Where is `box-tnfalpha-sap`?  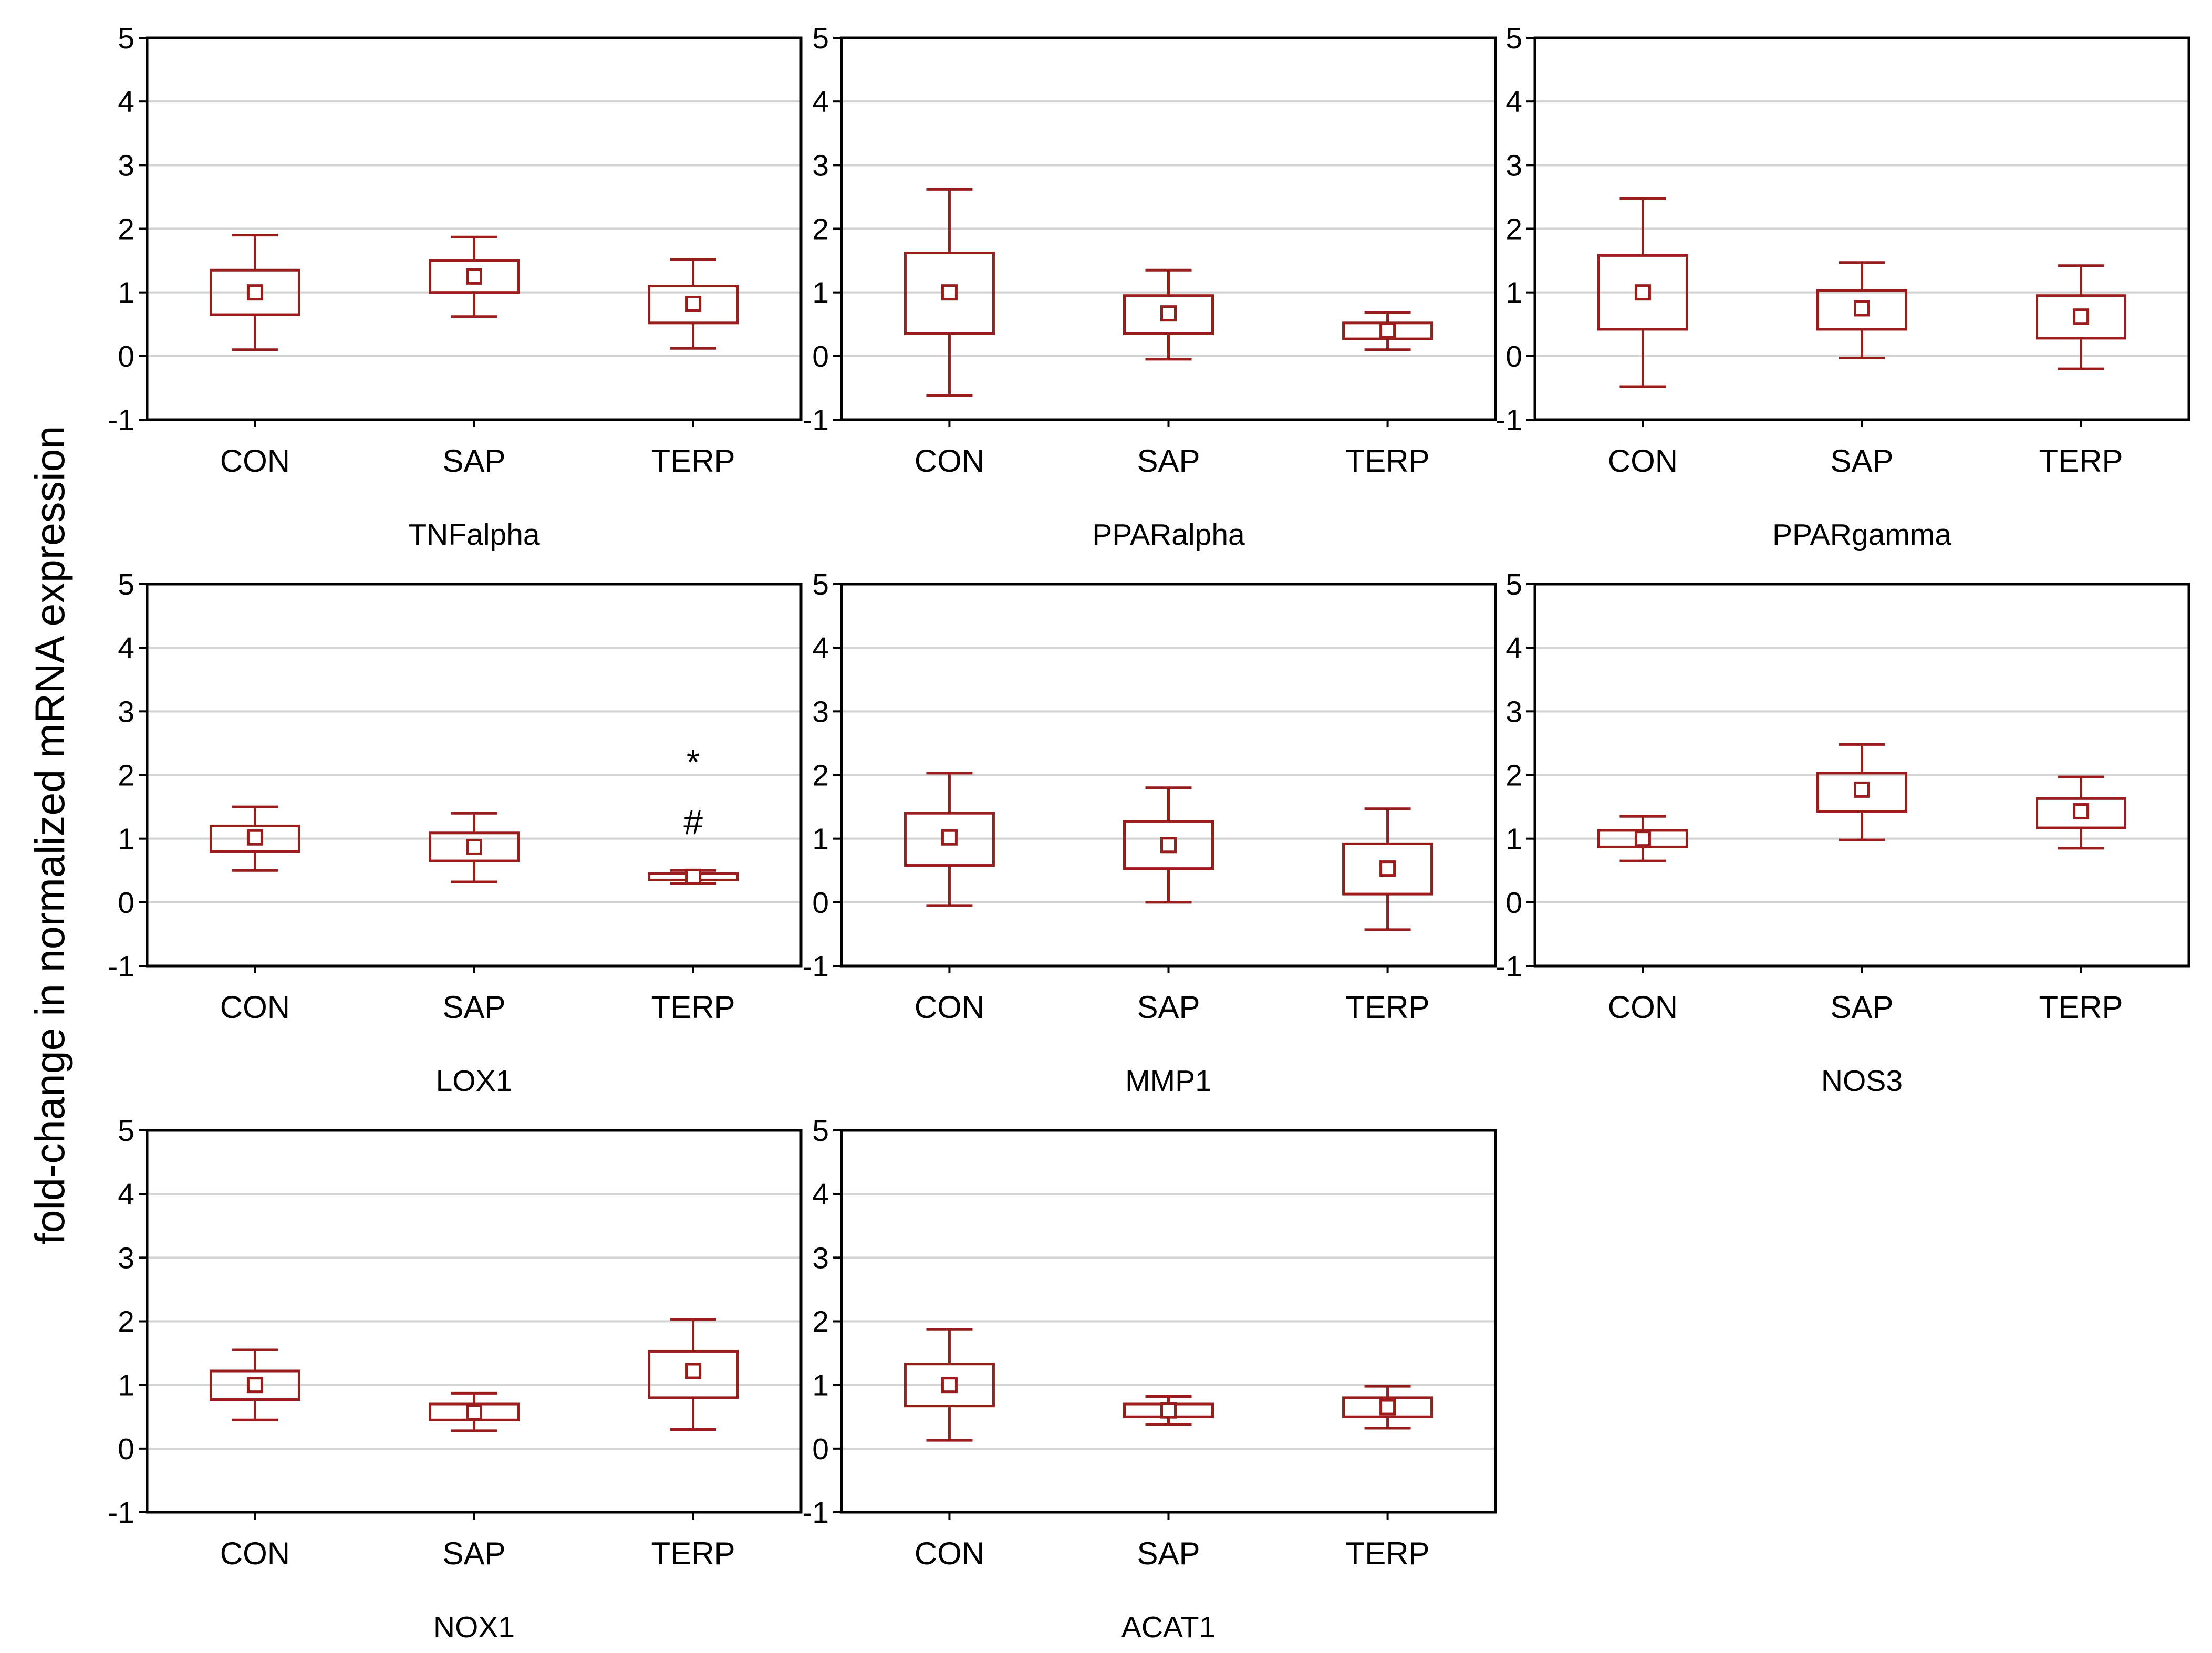
box-tnfalpha-sap is located at coordinates (475, 276).